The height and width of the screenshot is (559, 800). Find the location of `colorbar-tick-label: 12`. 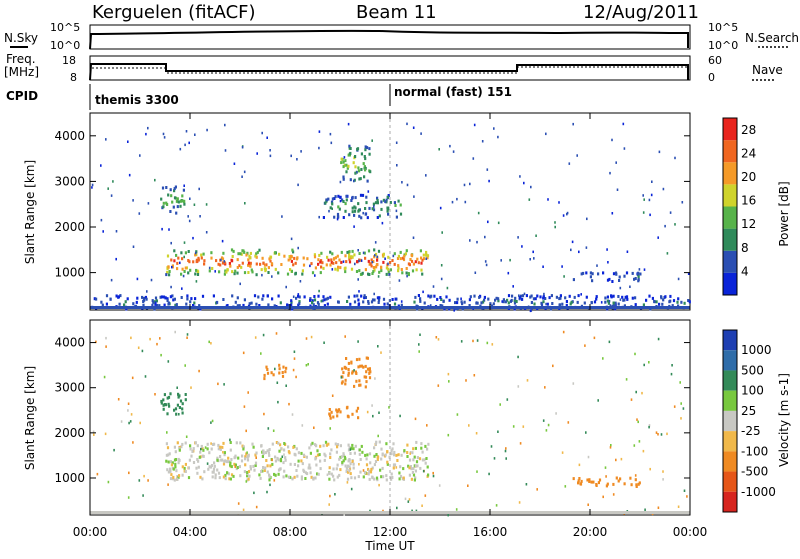

colorbar-tick-label: 12 is located at coordinates (748, 224).